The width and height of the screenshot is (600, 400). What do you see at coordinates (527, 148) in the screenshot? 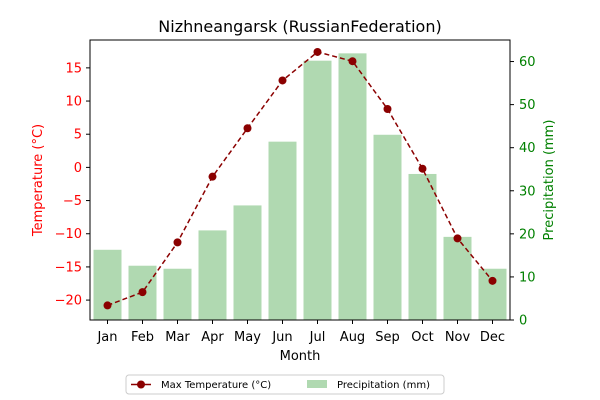
I see `right-y-tick-label: 40` at bounding box center [527, 148].